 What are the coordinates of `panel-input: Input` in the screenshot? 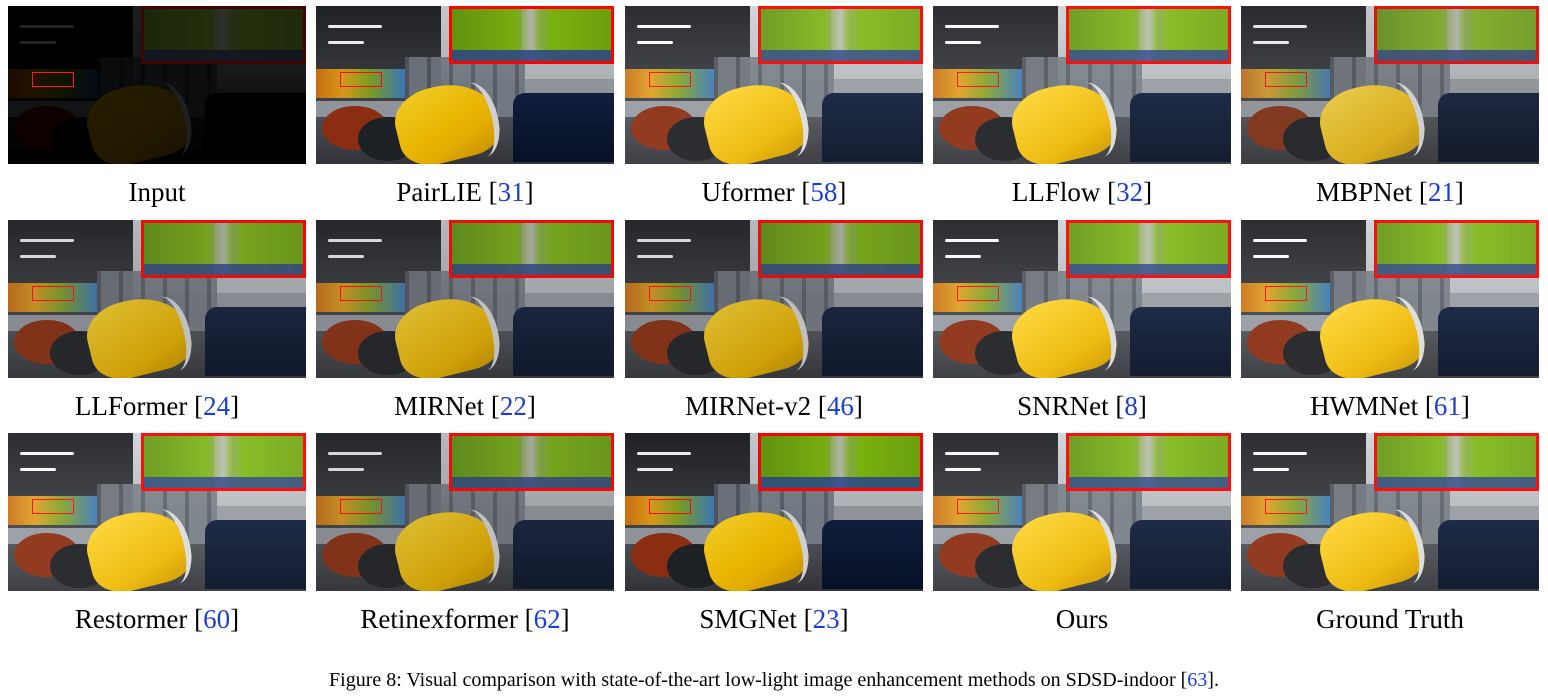 It's located at (157, 106).